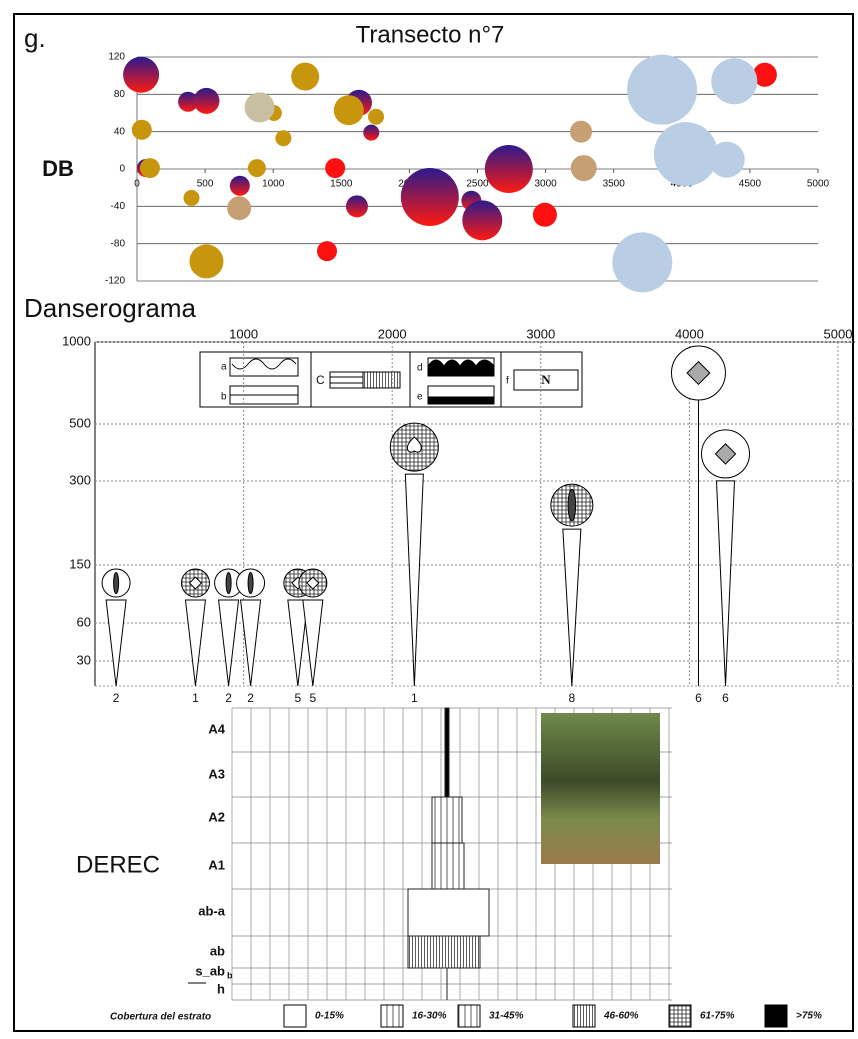  What do you see at coordinates (84, 659) in the screenshot?
I see `y-tick-label: 30` at bounding box center [84, 659].